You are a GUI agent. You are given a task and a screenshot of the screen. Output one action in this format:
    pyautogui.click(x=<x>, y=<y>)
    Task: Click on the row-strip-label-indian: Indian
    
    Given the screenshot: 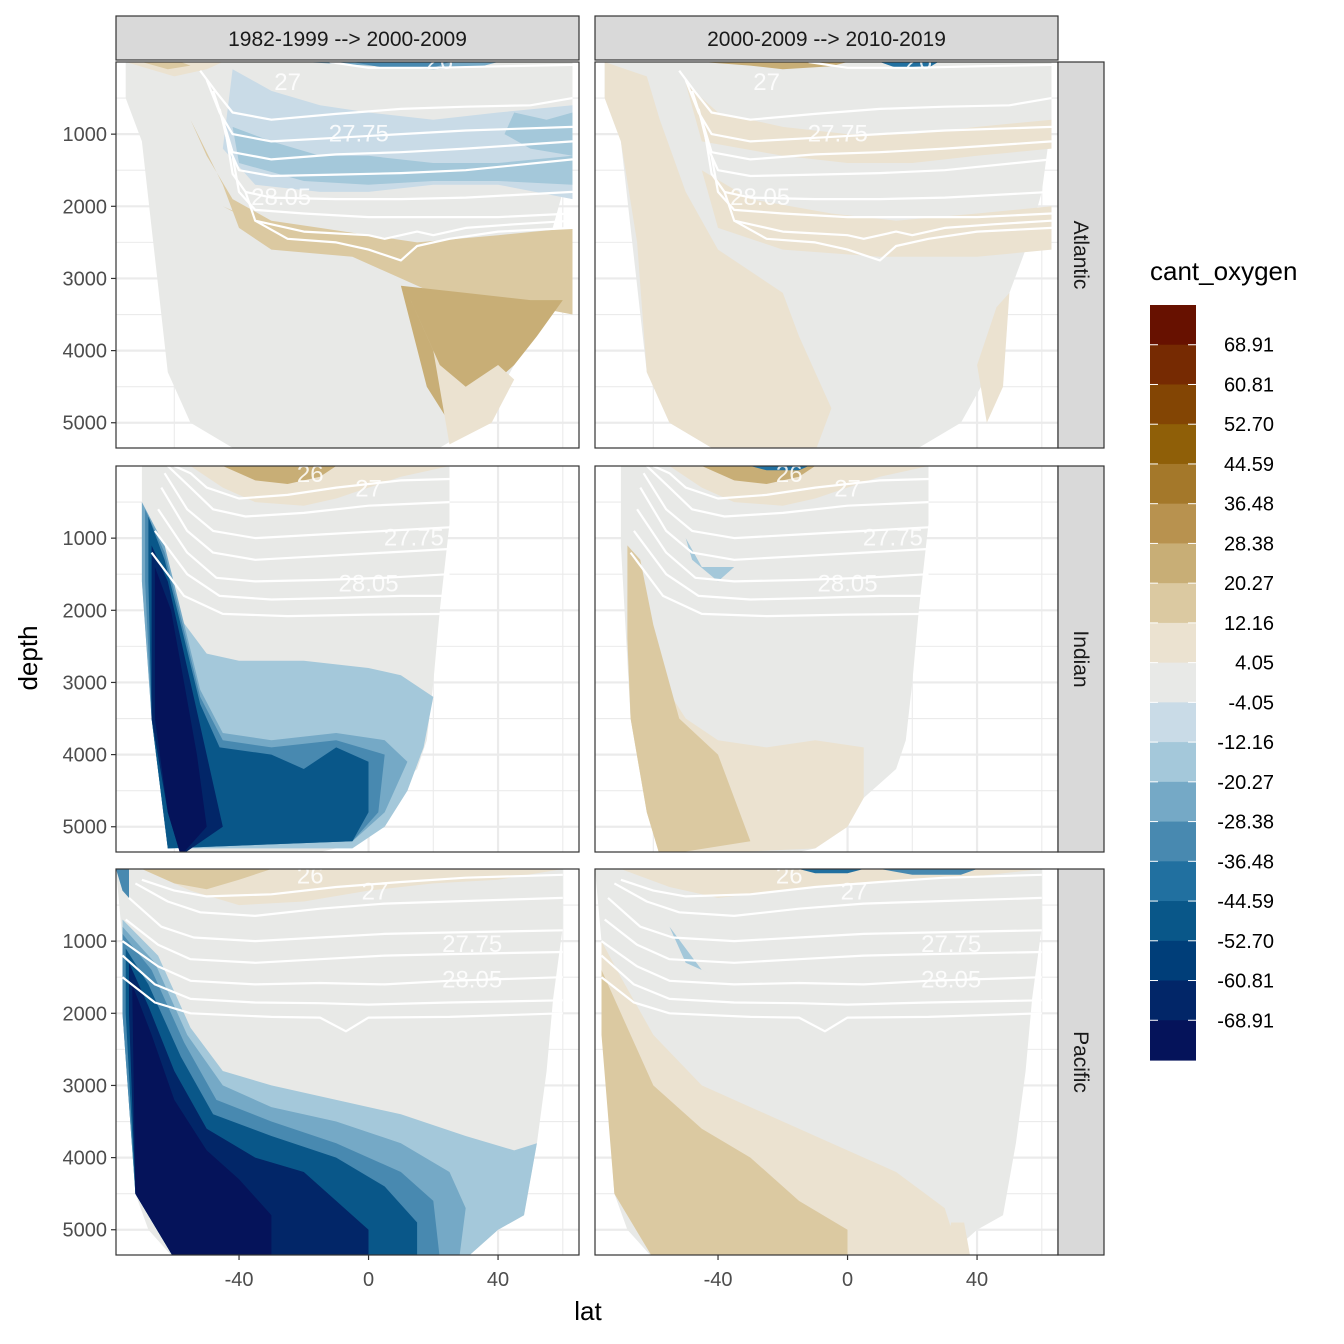 What is the action you would take?
    pyautogui.click(x=1080, y=658)
    